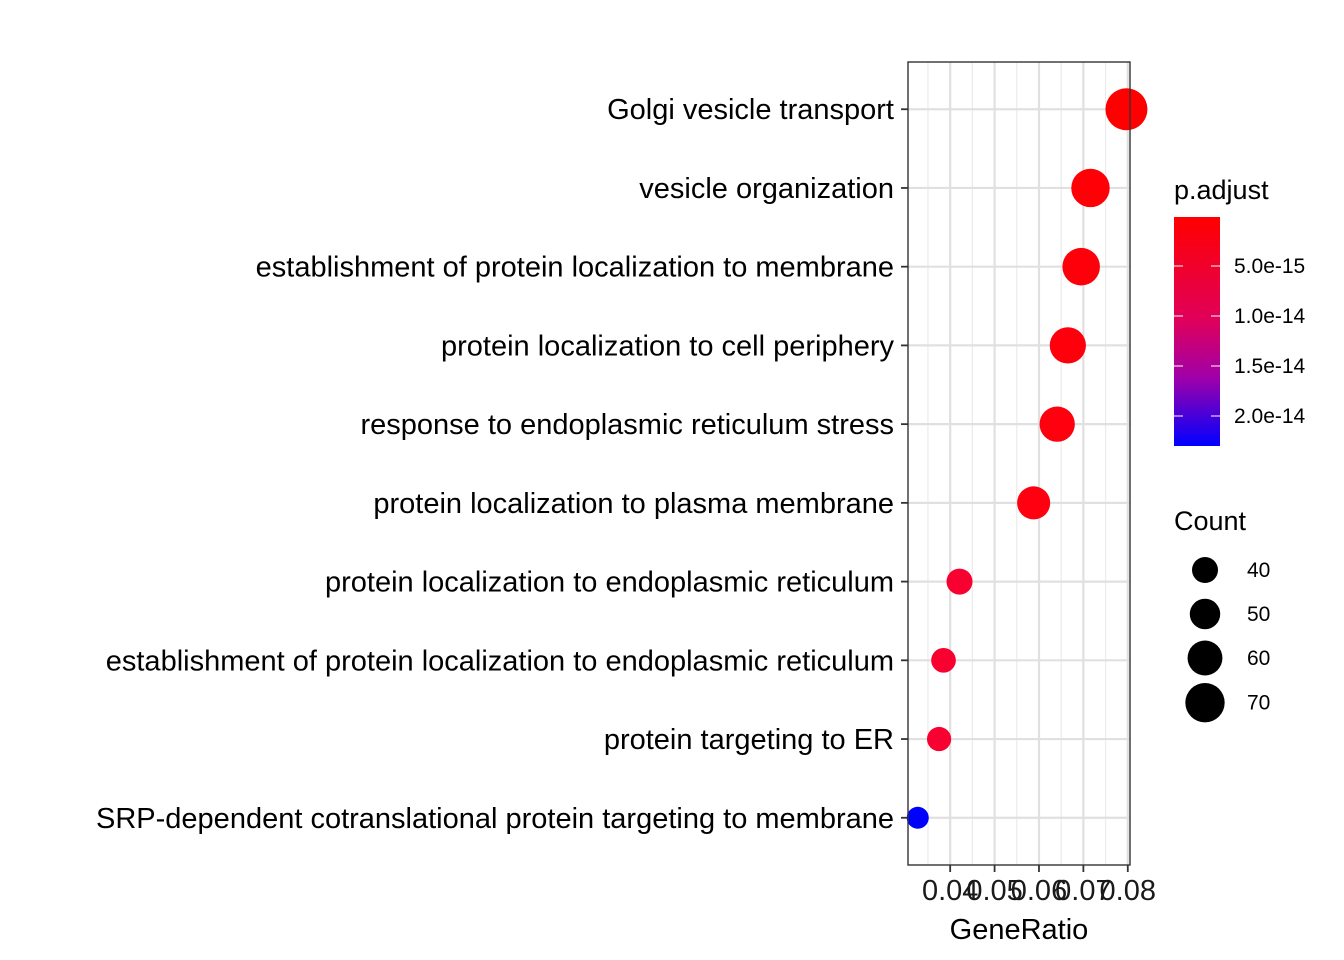 This screenshot has height=960, width=1344. I want to click on color-legend-label: 1.5e-14, so click(1270, 366).